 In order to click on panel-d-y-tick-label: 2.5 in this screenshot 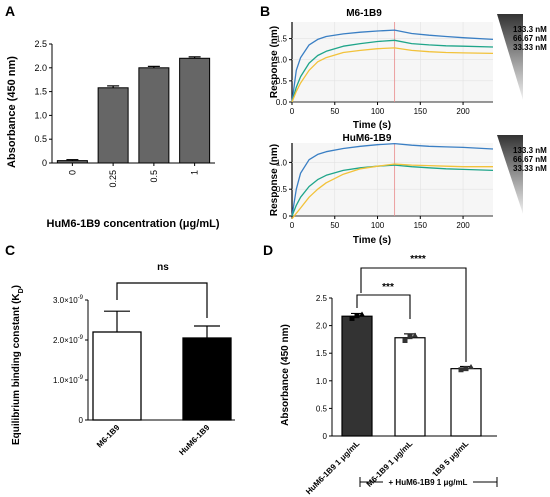, I will do `click(322, 298)`.